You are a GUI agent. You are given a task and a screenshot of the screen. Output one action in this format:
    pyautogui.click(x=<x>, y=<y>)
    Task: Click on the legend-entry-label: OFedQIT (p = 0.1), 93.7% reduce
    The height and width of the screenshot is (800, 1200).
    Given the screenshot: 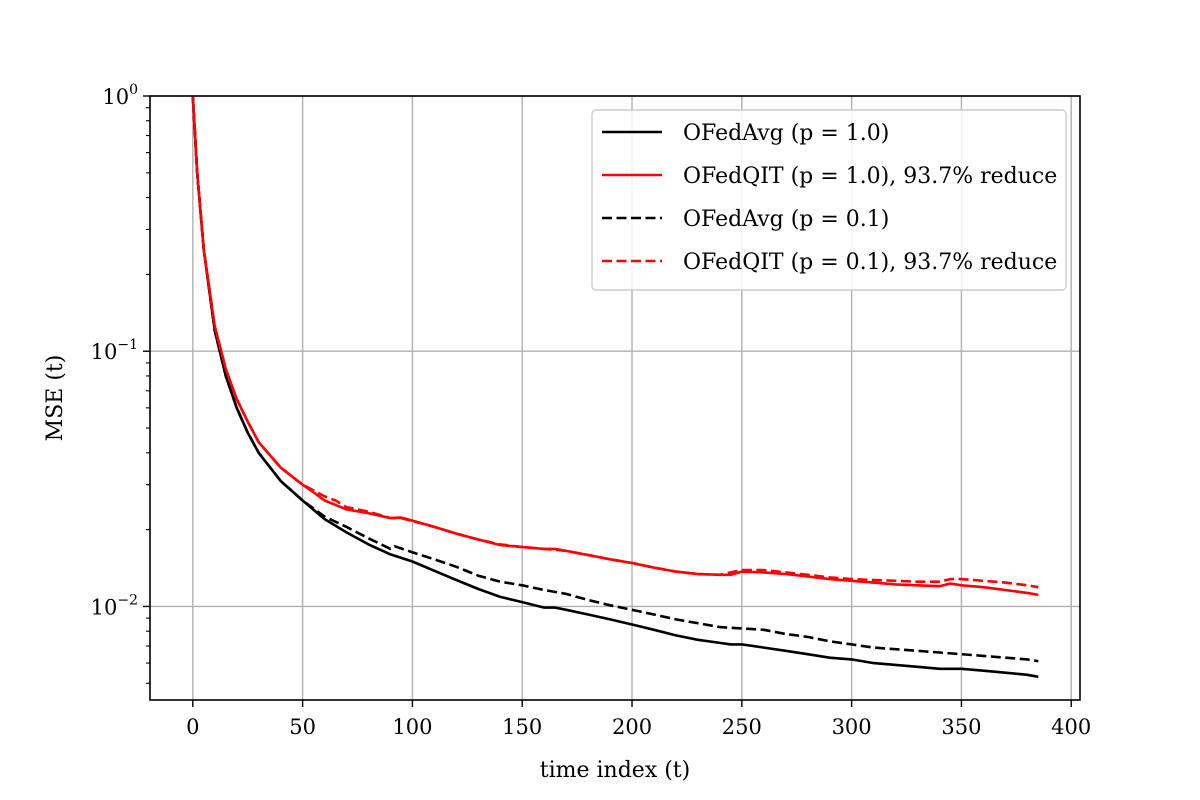 What is the action you would take?
    pyautogui.click(x=870, y=262)
    